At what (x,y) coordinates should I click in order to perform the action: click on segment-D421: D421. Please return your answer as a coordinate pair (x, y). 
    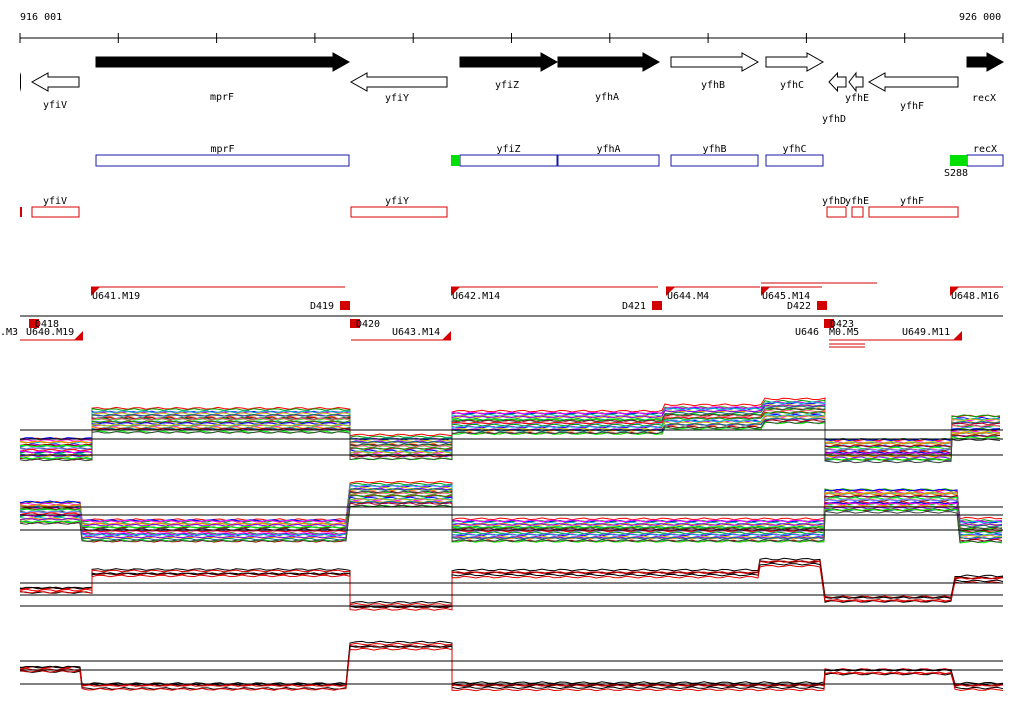
    Looking at the image, I should click on (642, 306).